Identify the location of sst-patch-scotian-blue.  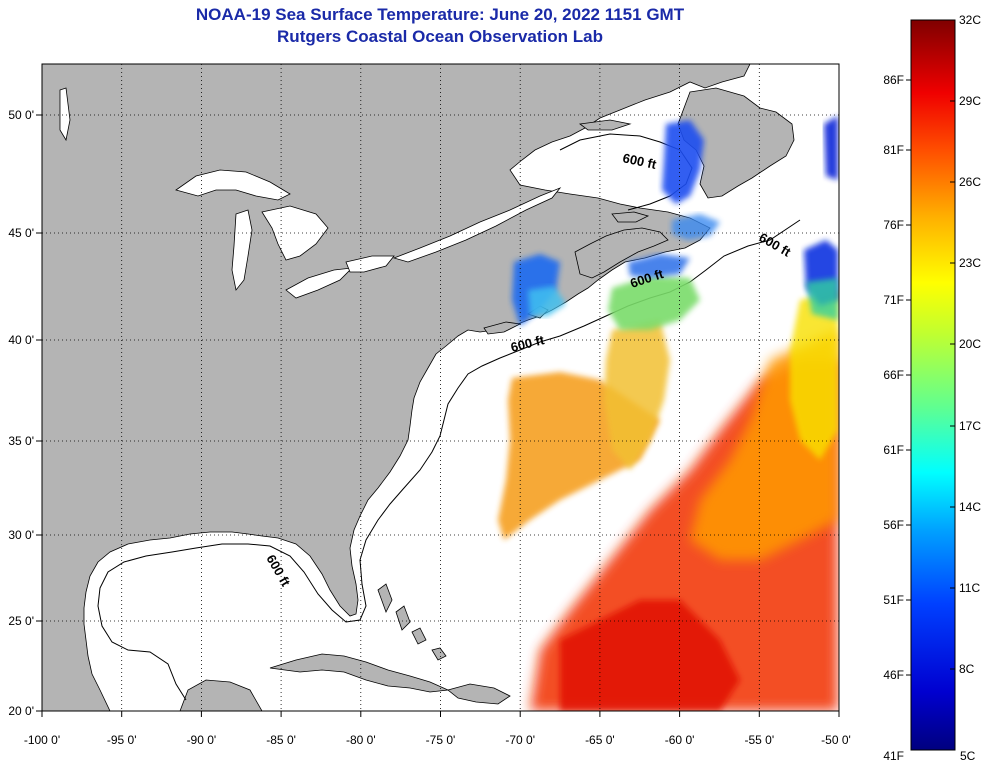
(659, 266).